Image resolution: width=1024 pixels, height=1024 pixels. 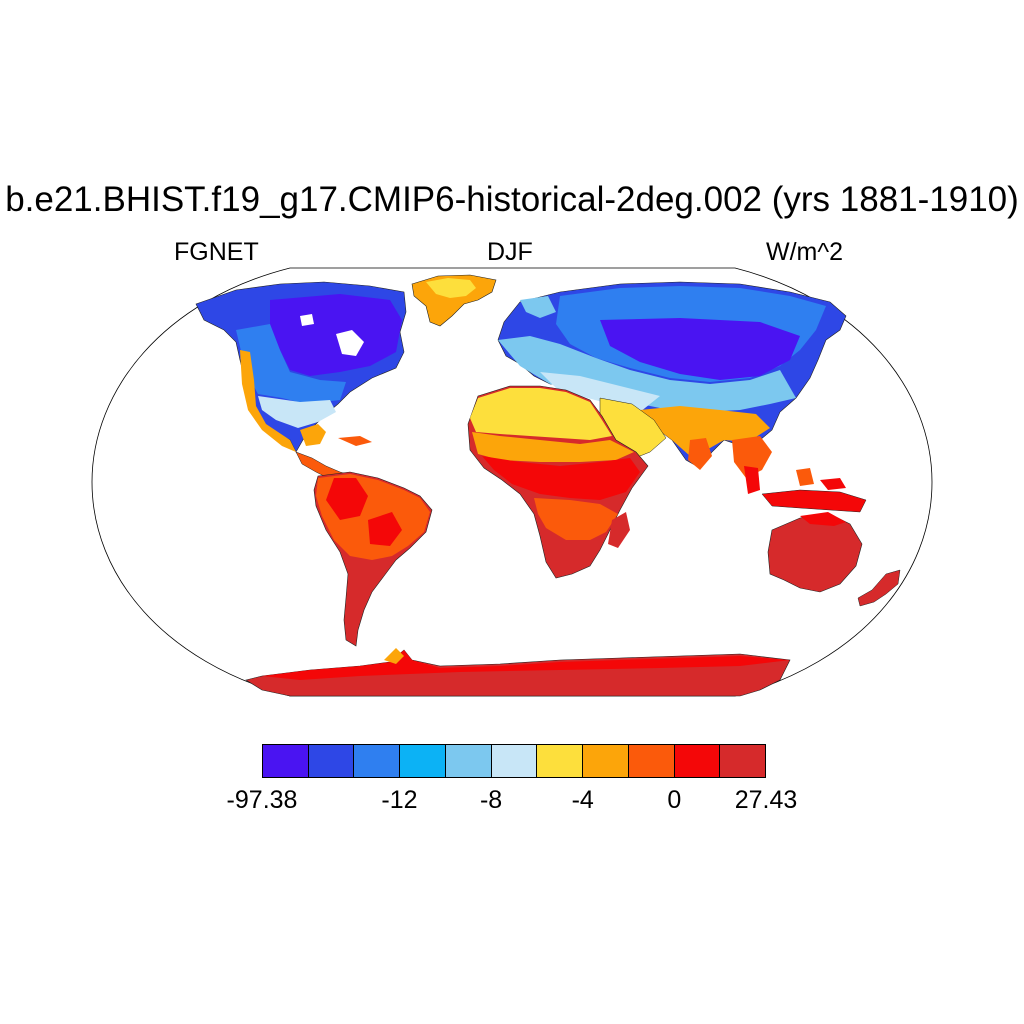 What do you see at coordinates (454, 300) in the screenshot?
I see `greenland` at bounding box center [454, 300].